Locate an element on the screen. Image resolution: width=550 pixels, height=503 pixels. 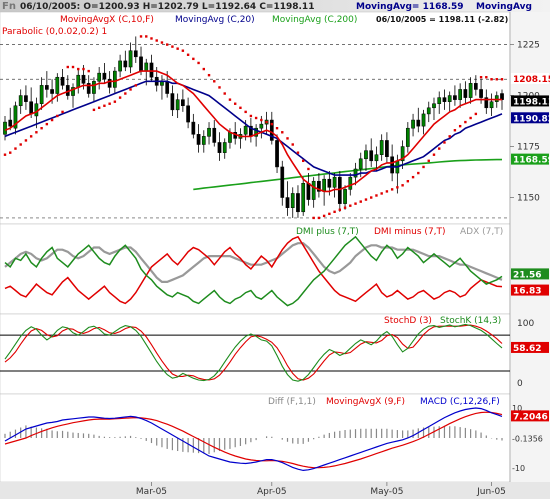
legend-ma20: MovingAvg (C,20) is located at coordinates (215, 20).